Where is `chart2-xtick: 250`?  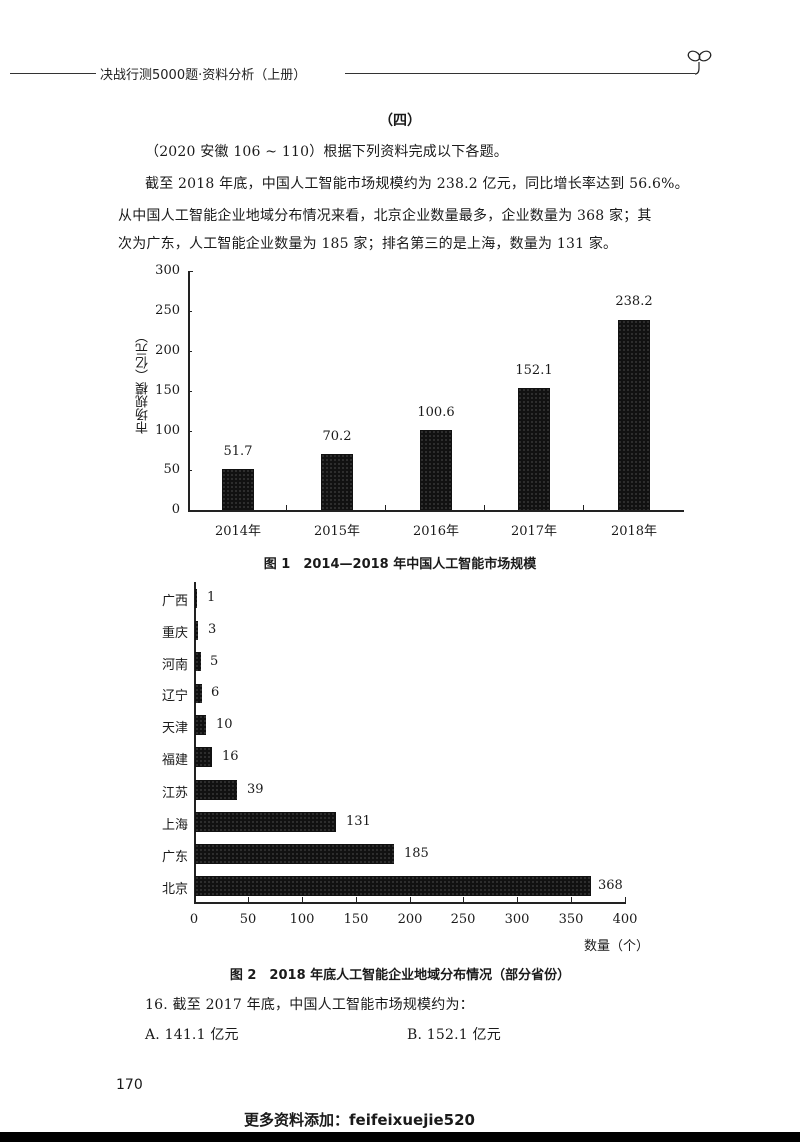
chart2-xtick: 250 is located at coordinates (463, 919).